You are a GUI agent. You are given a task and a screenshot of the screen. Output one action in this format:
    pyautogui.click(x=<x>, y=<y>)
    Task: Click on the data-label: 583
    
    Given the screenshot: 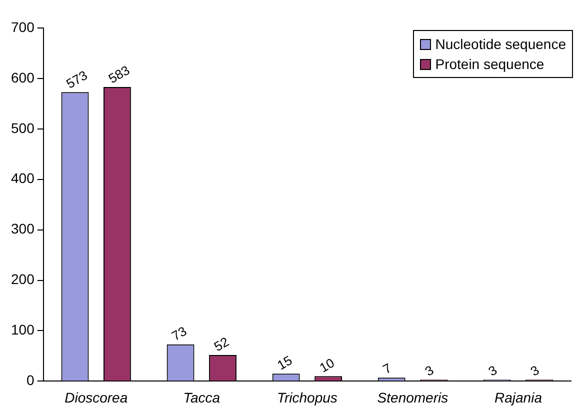 What is the action you would take?
    pyautogui.click(x=119, y=74)
    